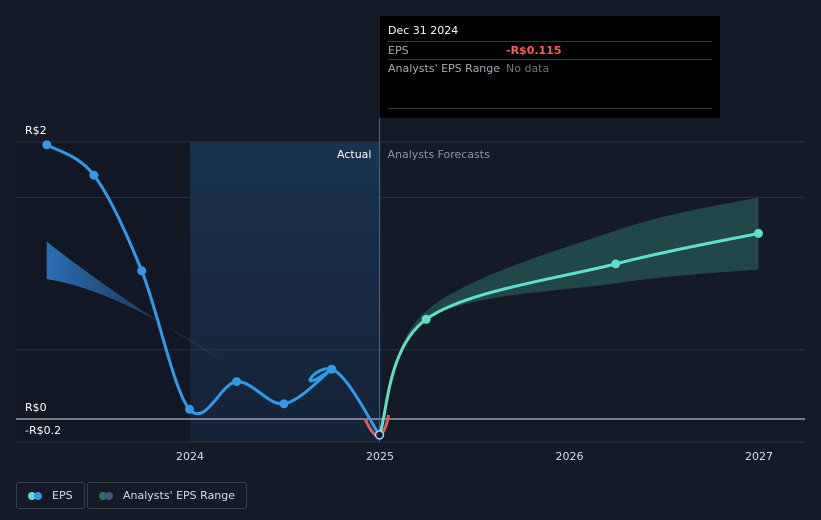  I want to click on tooltip-range-row: Analysts' EPS Range No data, so click(550, 68).